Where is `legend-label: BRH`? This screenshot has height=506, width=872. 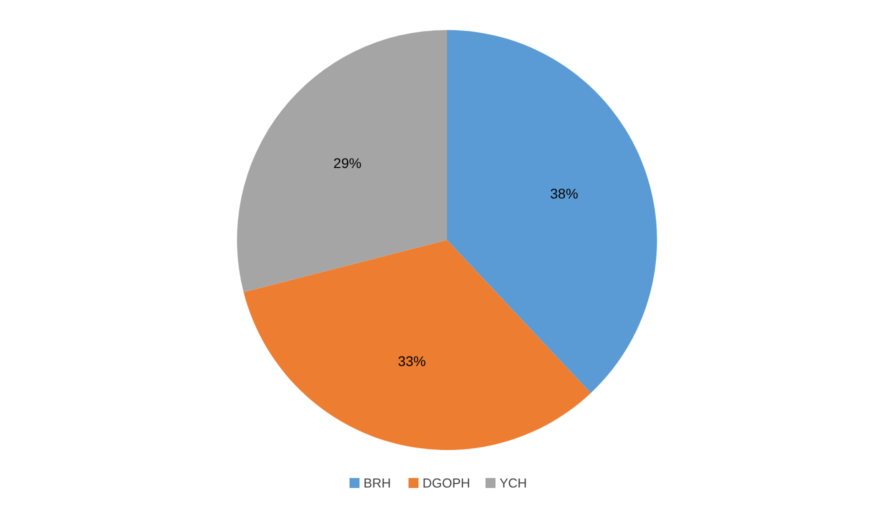 legend-label: BRH is located at coordinates (377, 483).